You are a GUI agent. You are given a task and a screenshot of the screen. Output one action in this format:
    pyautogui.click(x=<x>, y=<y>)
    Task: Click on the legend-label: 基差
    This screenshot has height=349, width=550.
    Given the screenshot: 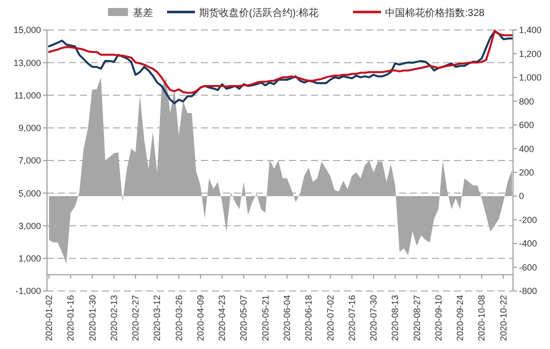 What is the action you would take?
    pyautogui.click(x=143, y=13)
    